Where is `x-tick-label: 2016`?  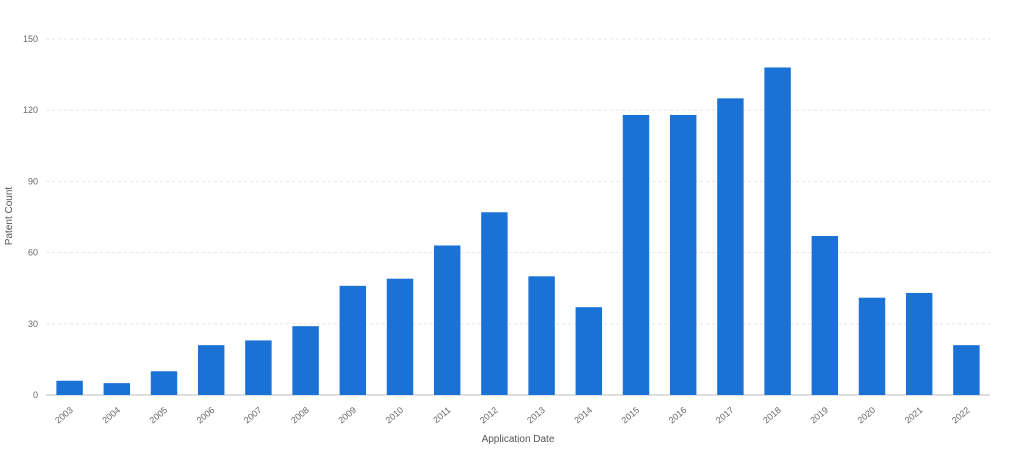
x-tick-label: 2016 is located at coordinates (678, 415).